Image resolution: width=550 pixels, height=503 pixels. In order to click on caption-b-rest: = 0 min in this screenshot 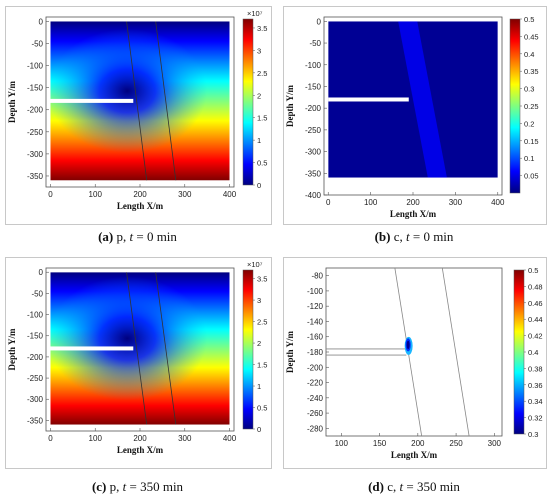, I will do `click(431, 236)`.